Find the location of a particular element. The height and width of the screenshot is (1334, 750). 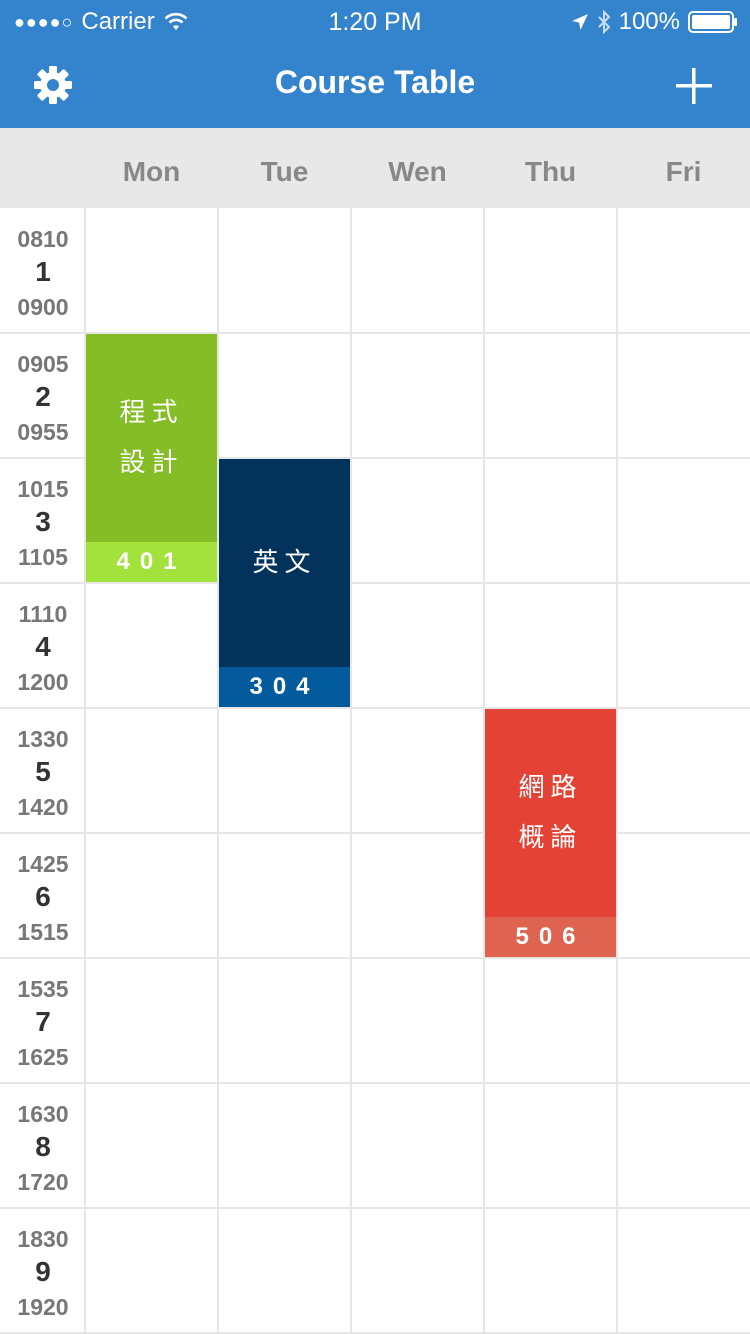

top-bar: ●●●●○ Carrier 1:20 PM 100% is located at coordinates (375, 64).